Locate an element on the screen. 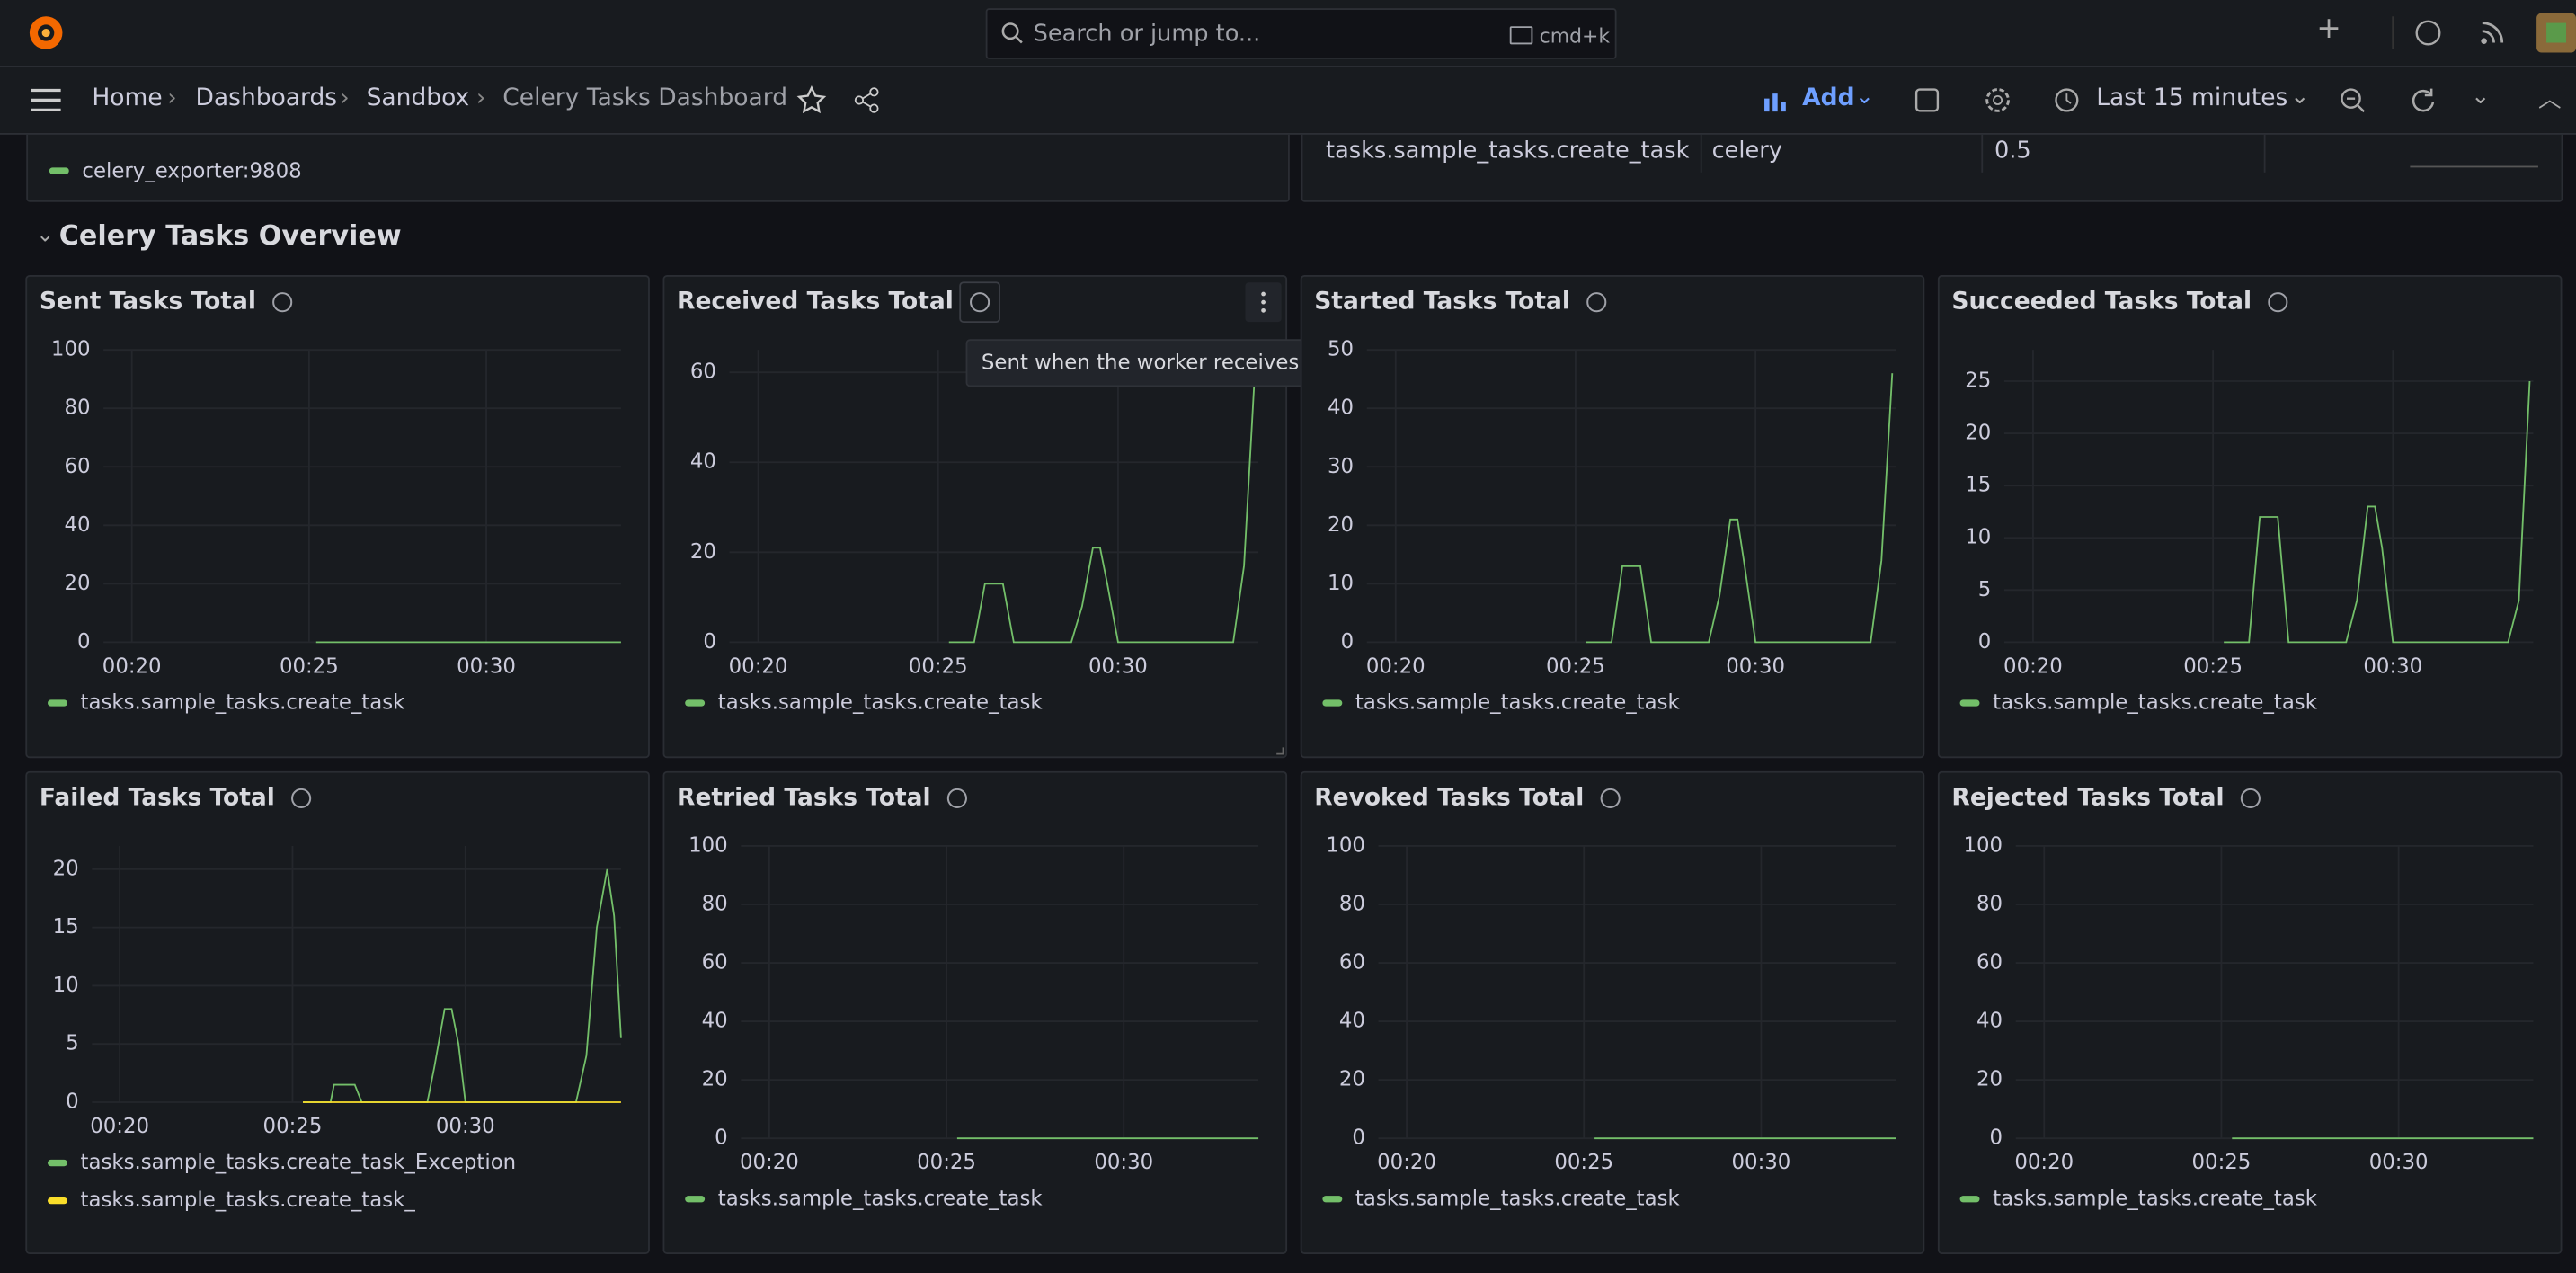  add-icon is located at coordinates (1775, 102).